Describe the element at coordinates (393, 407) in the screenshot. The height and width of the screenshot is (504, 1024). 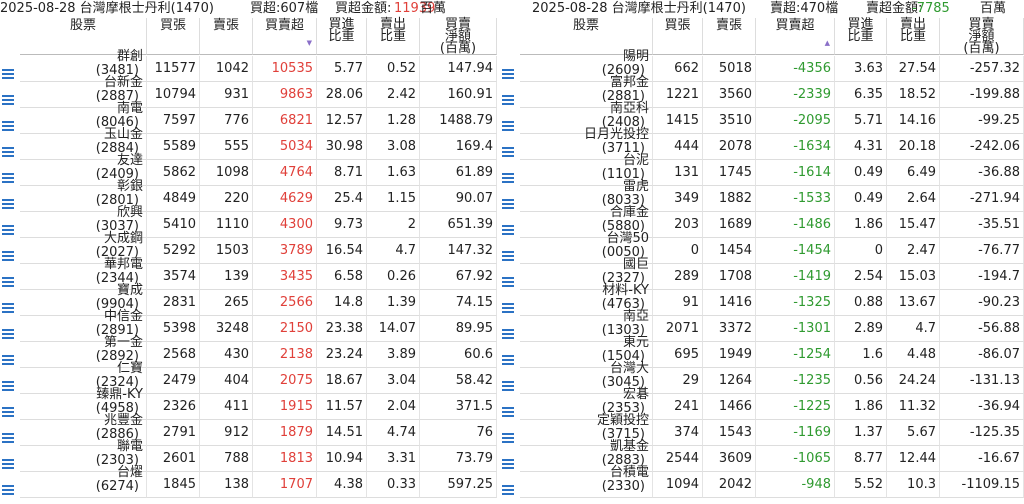
I see `value-cell: 2.04` at that location.